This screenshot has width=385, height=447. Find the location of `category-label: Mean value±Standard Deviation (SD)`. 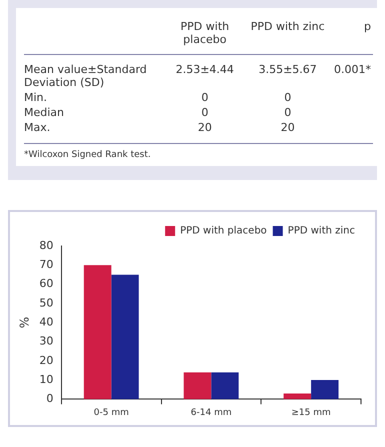

category-label: Mean value±Standard Deviation (SD) is located at coordinates (85, 76).